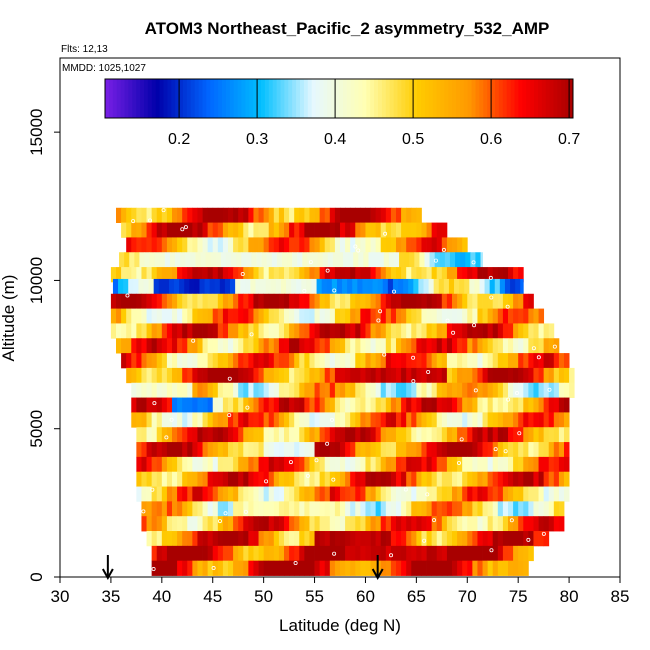  I want to click on sample-dot, so click(443, 249).